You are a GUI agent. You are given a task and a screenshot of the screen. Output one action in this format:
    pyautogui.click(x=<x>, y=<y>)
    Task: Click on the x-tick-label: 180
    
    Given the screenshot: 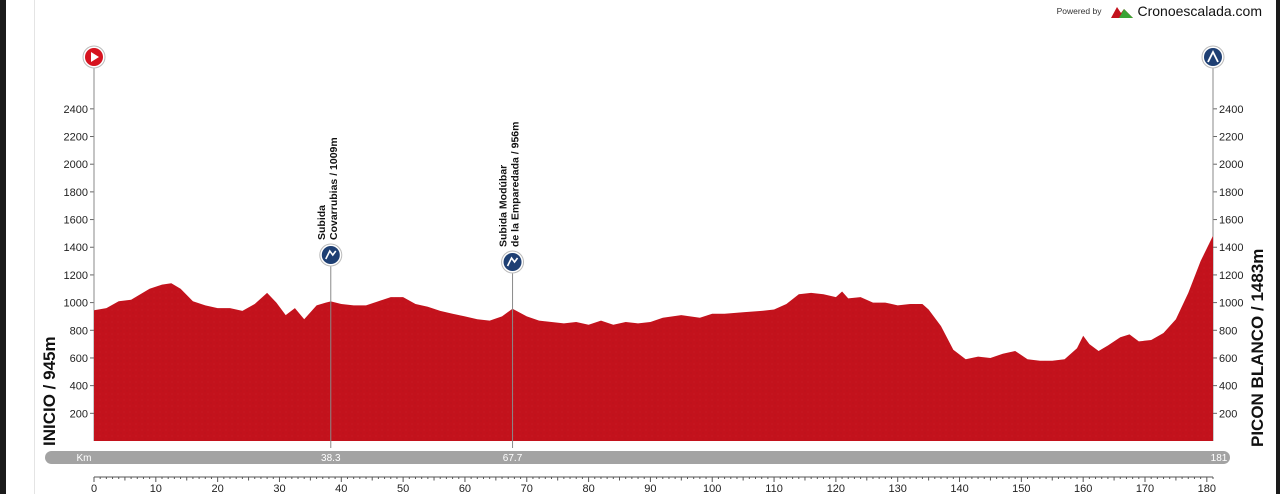 What is the action you would take?
    pyautogui.click(x=1207, y=488)
    